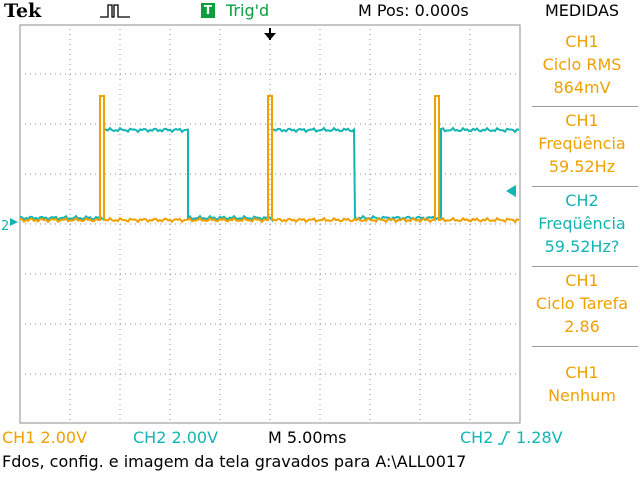 The width and height of the screenshot is (640, 480). I want to click on measurement-4-channel: CH1, so click(582, 280).